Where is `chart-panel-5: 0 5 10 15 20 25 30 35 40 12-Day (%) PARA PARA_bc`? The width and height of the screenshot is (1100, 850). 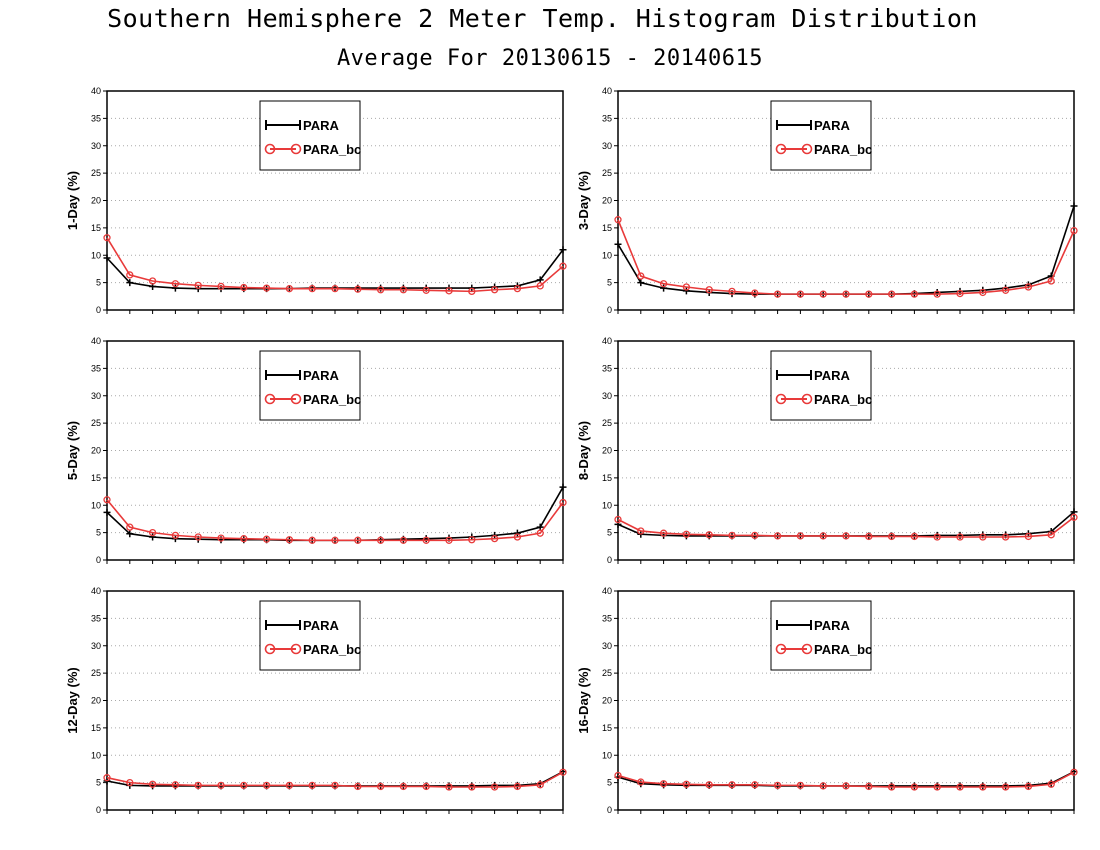 chart-panel-5: 0 5 10 15 20 25 30 35 40 12-Day (%) PARA PARA_bc is located at coordinates (316, 700).